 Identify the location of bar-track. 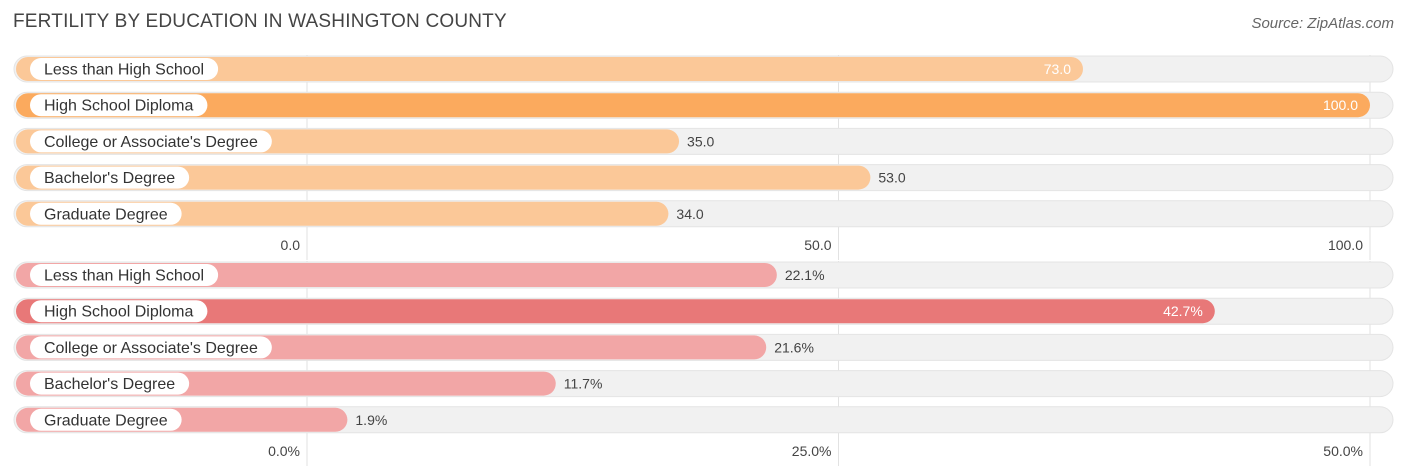
(703, 420).